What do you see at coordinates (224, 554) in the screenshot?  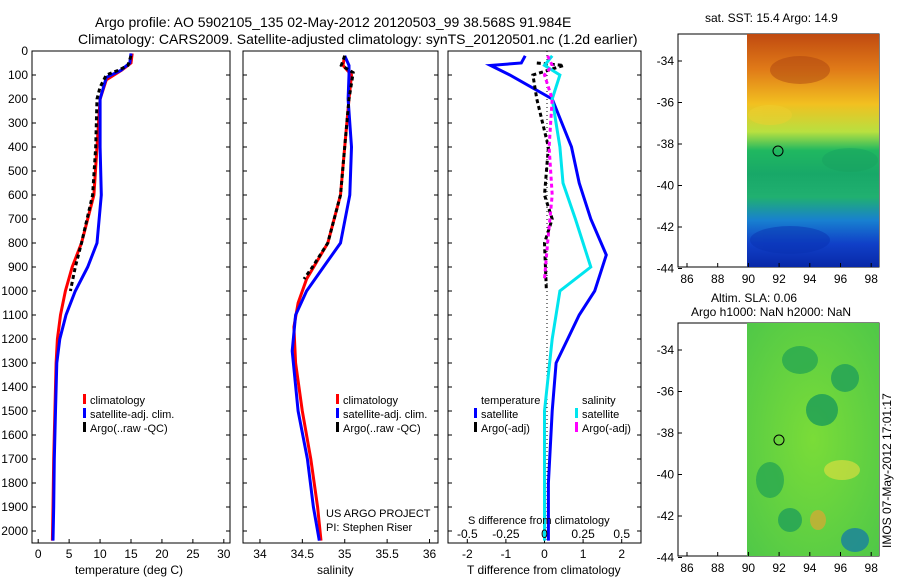 I see `temperature-tick-label: 30` at bounding box center [224, 554].